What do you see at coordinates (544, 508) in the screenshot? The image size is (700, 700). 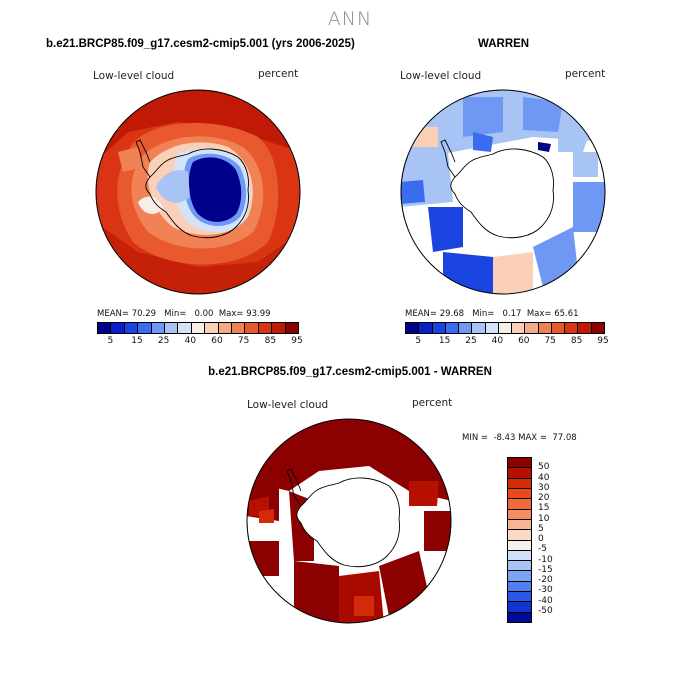 I see `diff-colorbar-tick-label: 15` at bounding box center [544, 508].